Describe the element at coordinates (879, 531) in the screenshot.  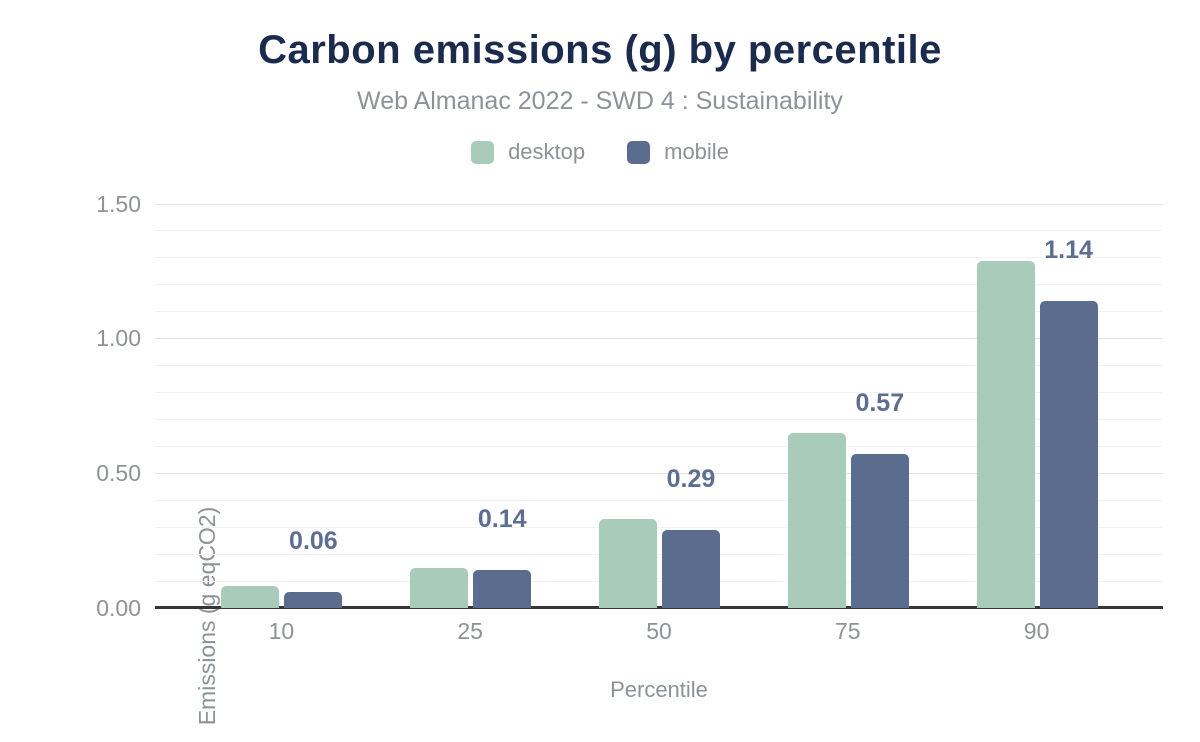
I see `bar-mobile-p75` at that location.